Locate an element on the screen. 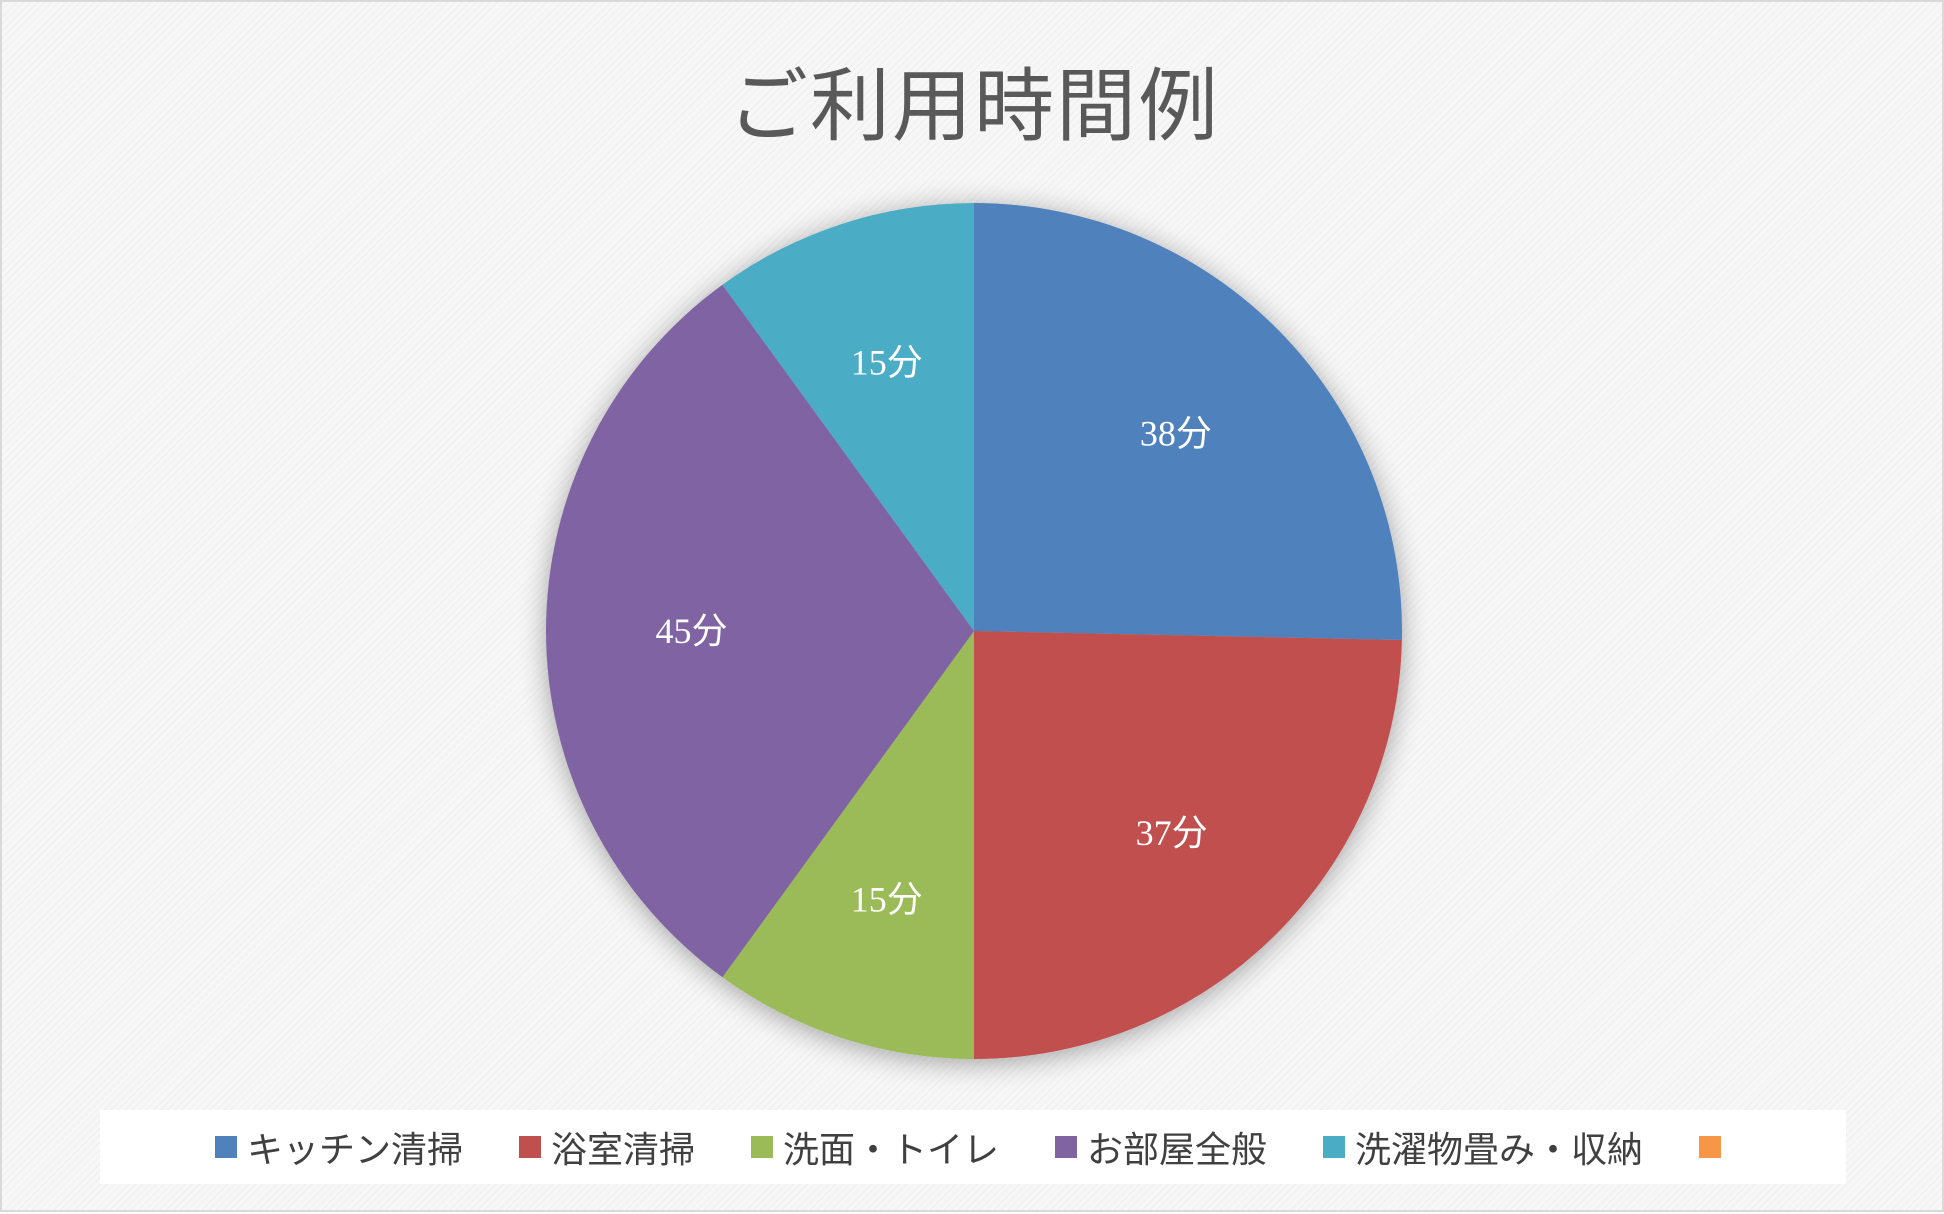 This screenshot has height=1214, width=1944. chart-title: ご利用時間例 is located at coordinates (974, 106).